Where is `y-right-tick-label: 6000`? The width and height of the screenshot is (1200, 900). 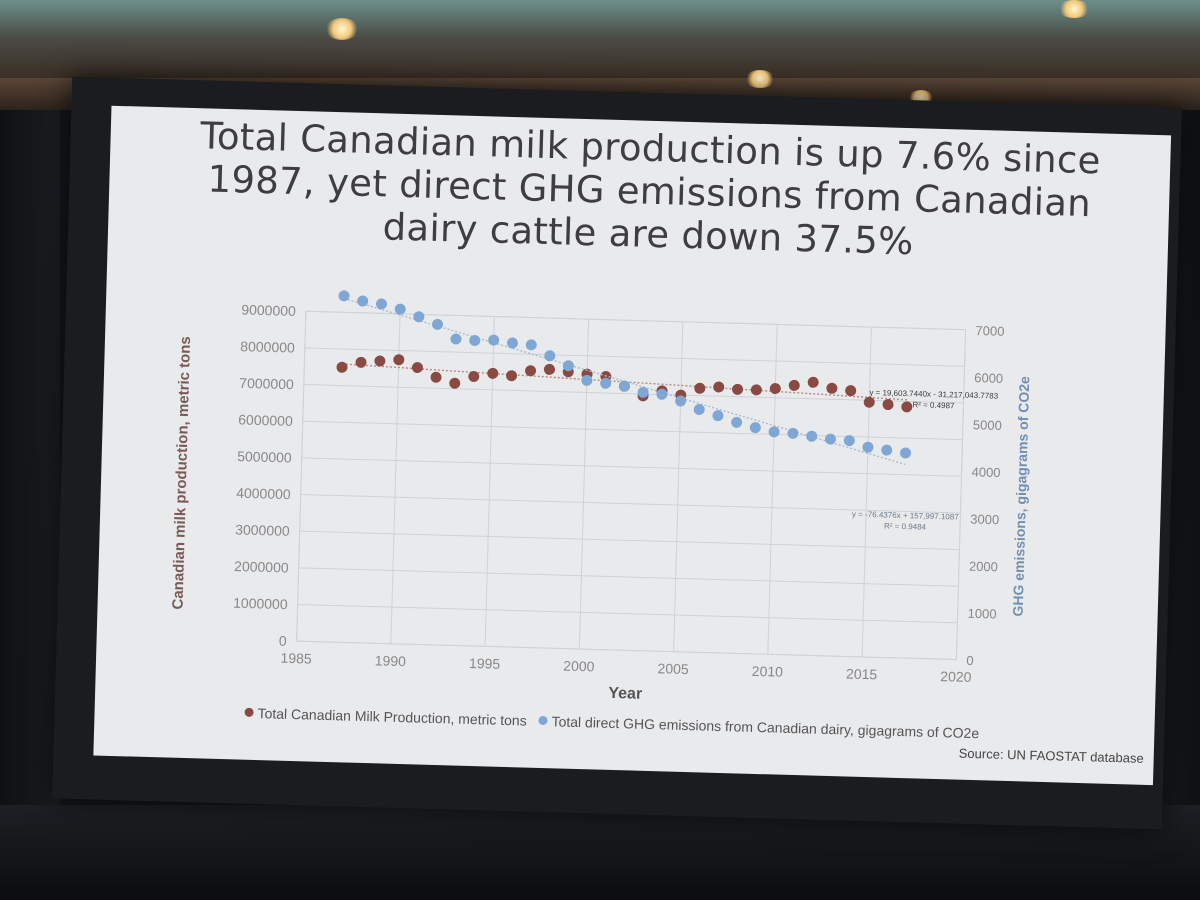 y-right-tick-label: 6000 is located at coordinates (988, 378).